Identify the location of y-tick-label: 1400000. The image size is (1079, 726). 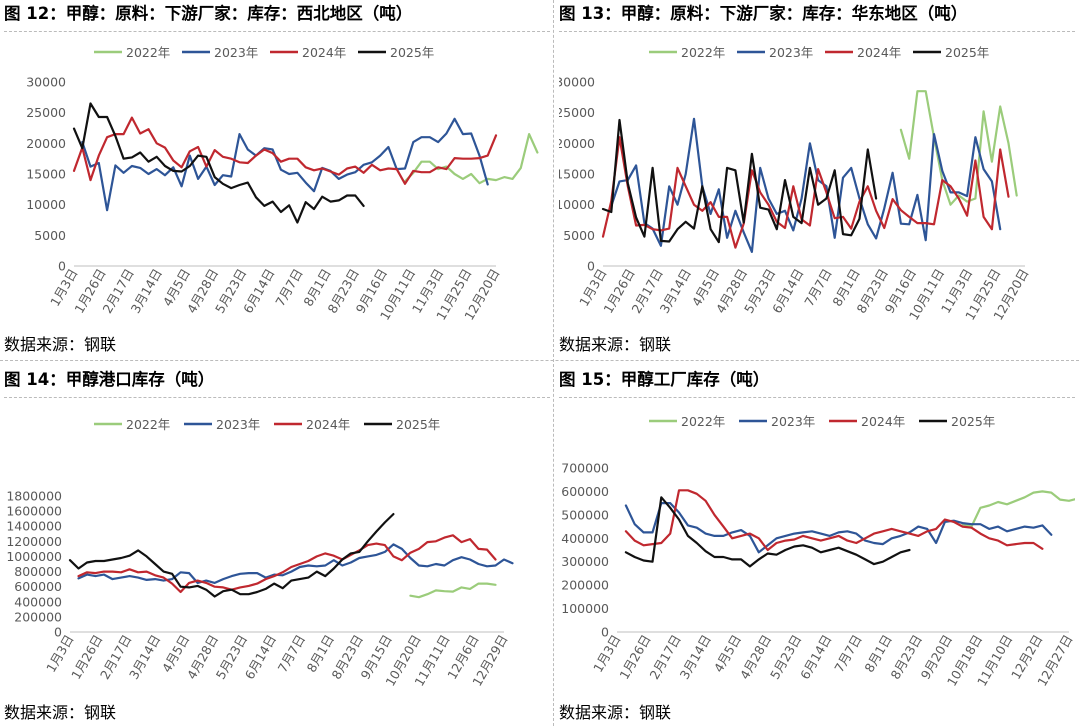
(34, 526).